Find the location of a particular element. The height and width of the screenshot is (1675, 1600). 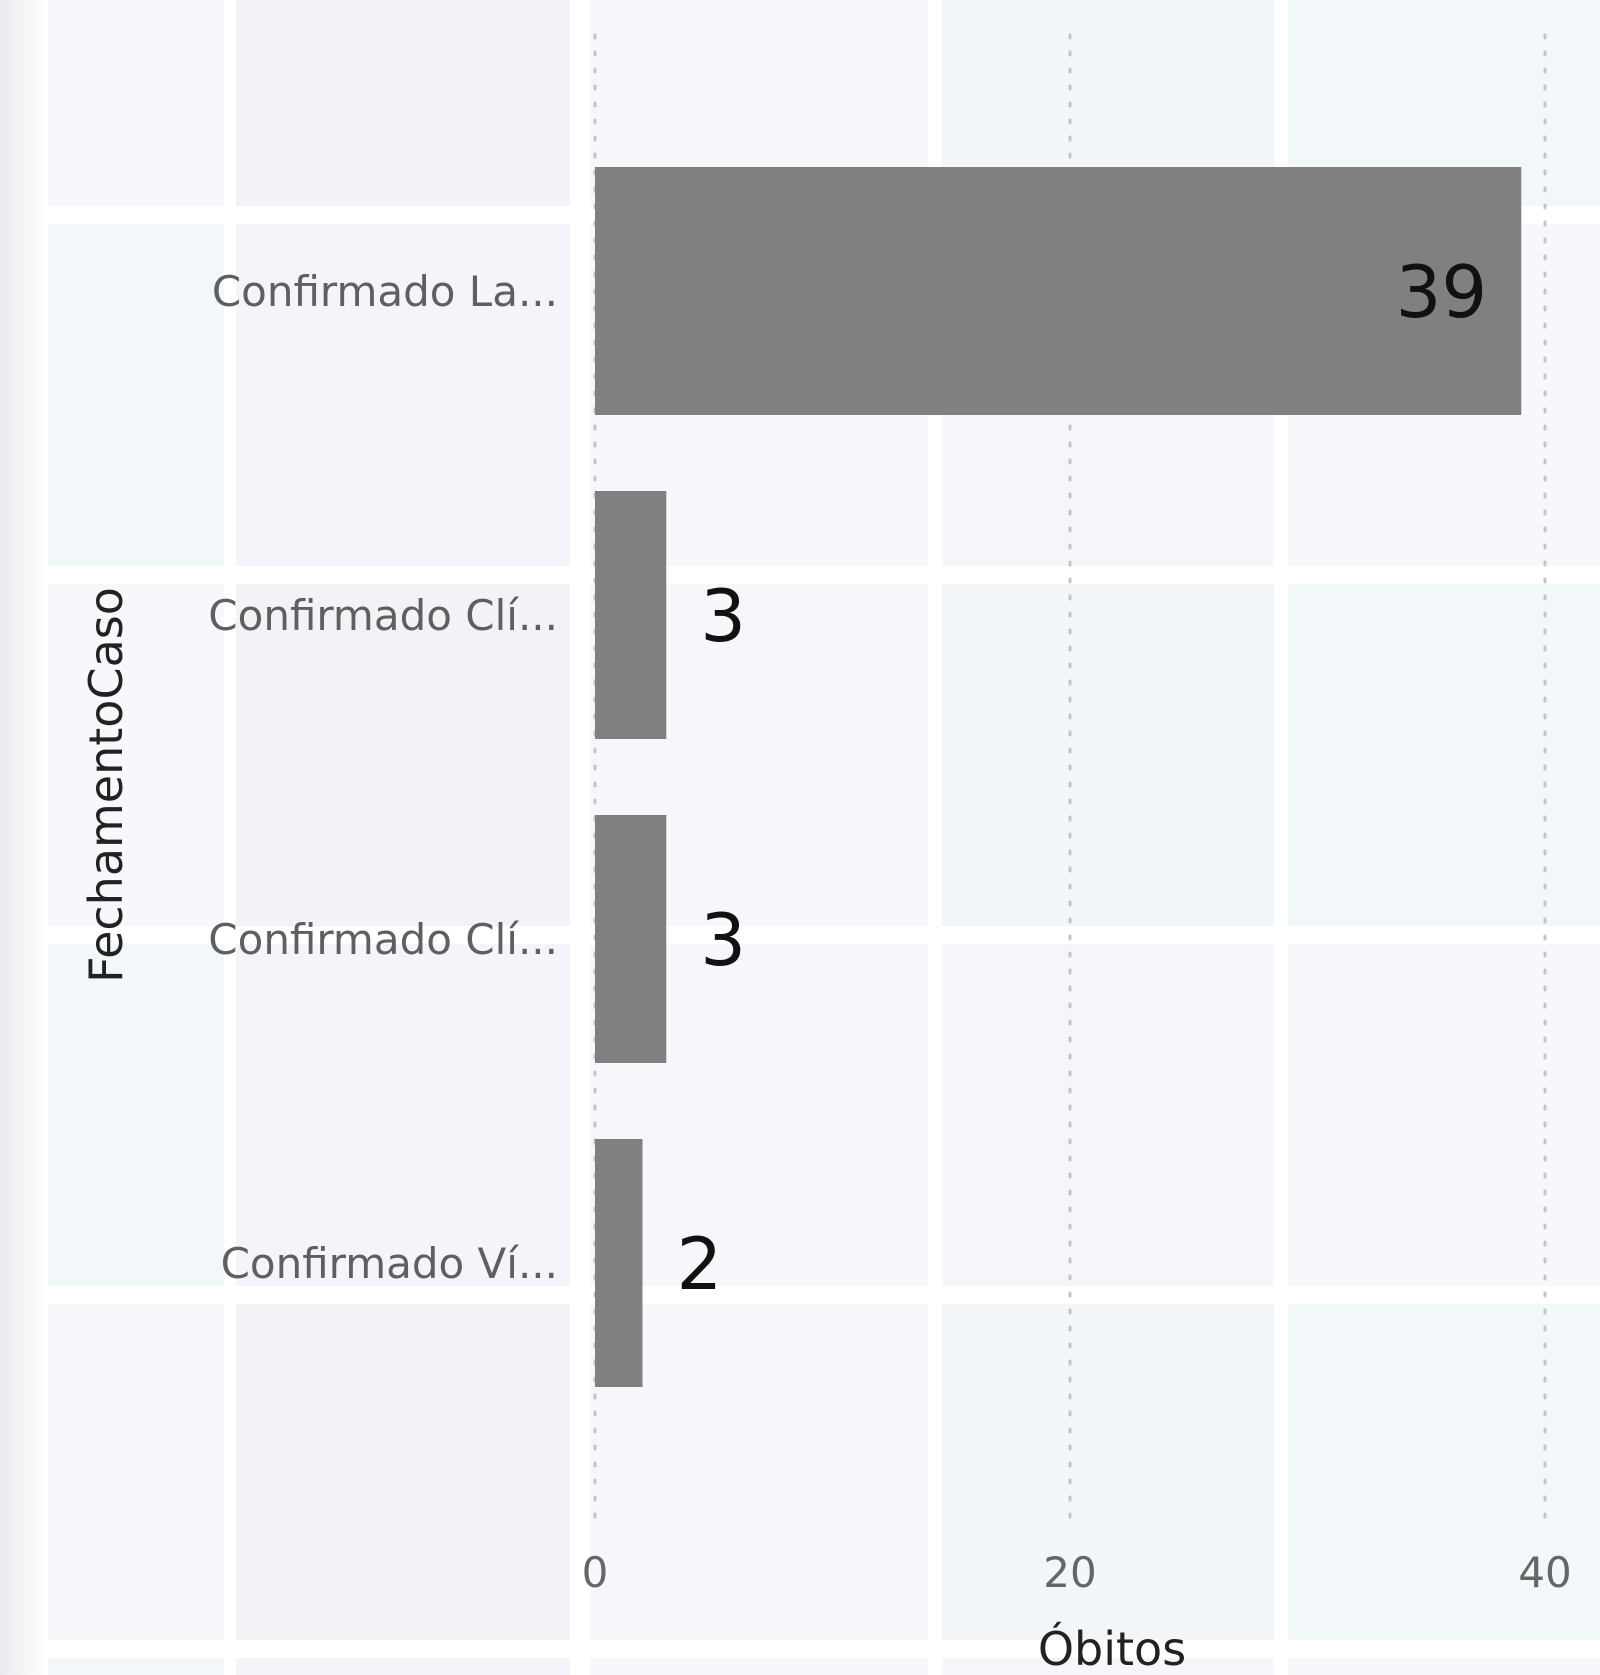

x-tick-label: 20 is located at coordinates (1069, 1572).